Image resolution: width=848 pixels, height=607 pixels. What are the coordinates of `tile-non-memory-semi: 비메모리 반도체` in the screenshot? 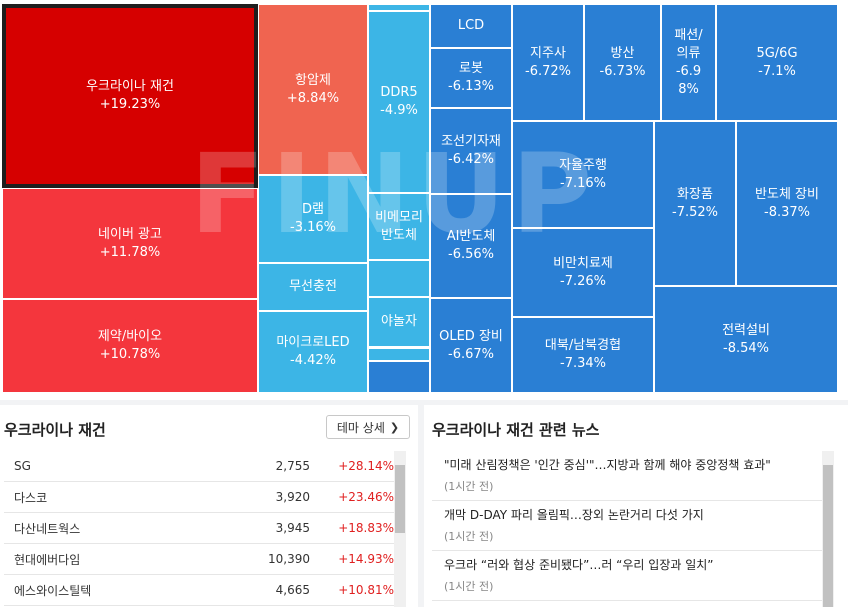 It's located at (399, 226).